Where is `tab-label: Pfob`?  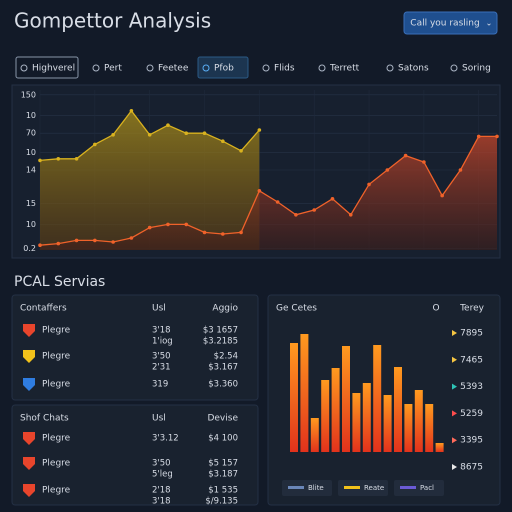
tab-label: Pfob is located at coordinates (224, 69).